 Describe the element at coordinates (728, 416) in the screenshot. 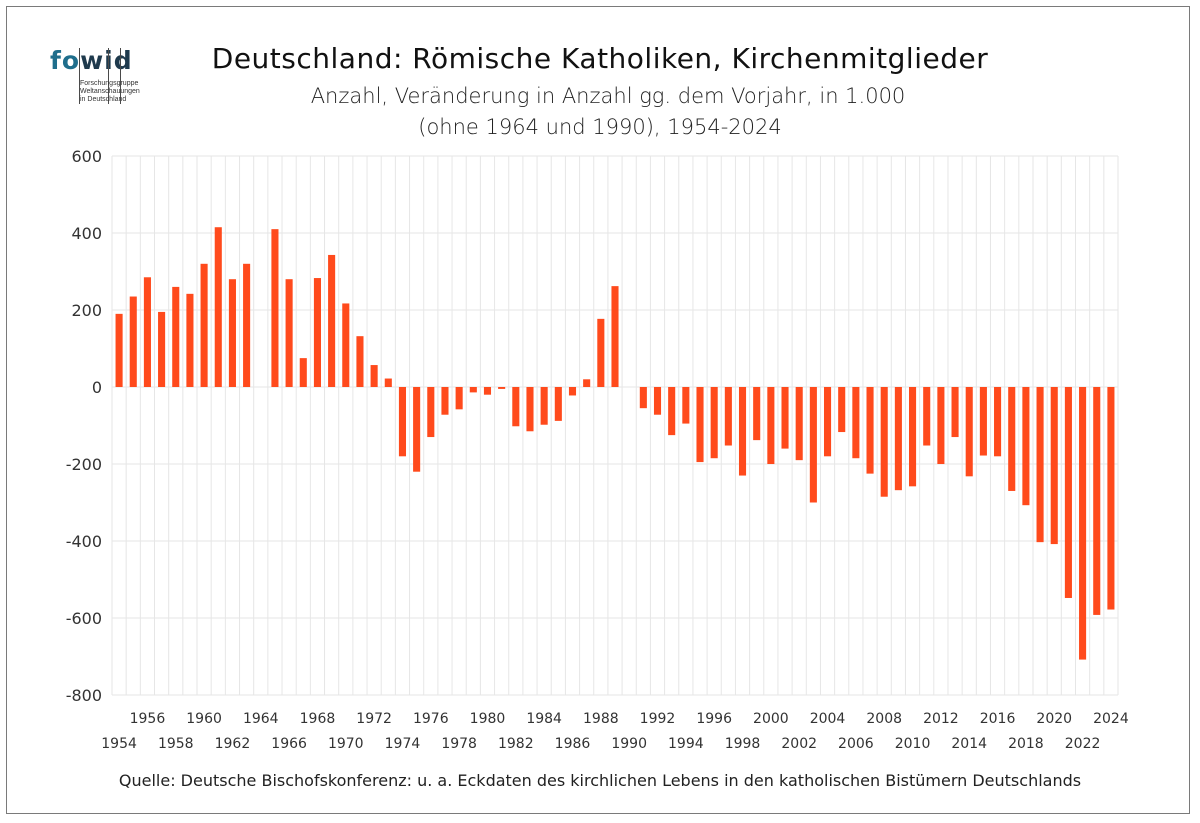

I see `bar-1997` at that location.